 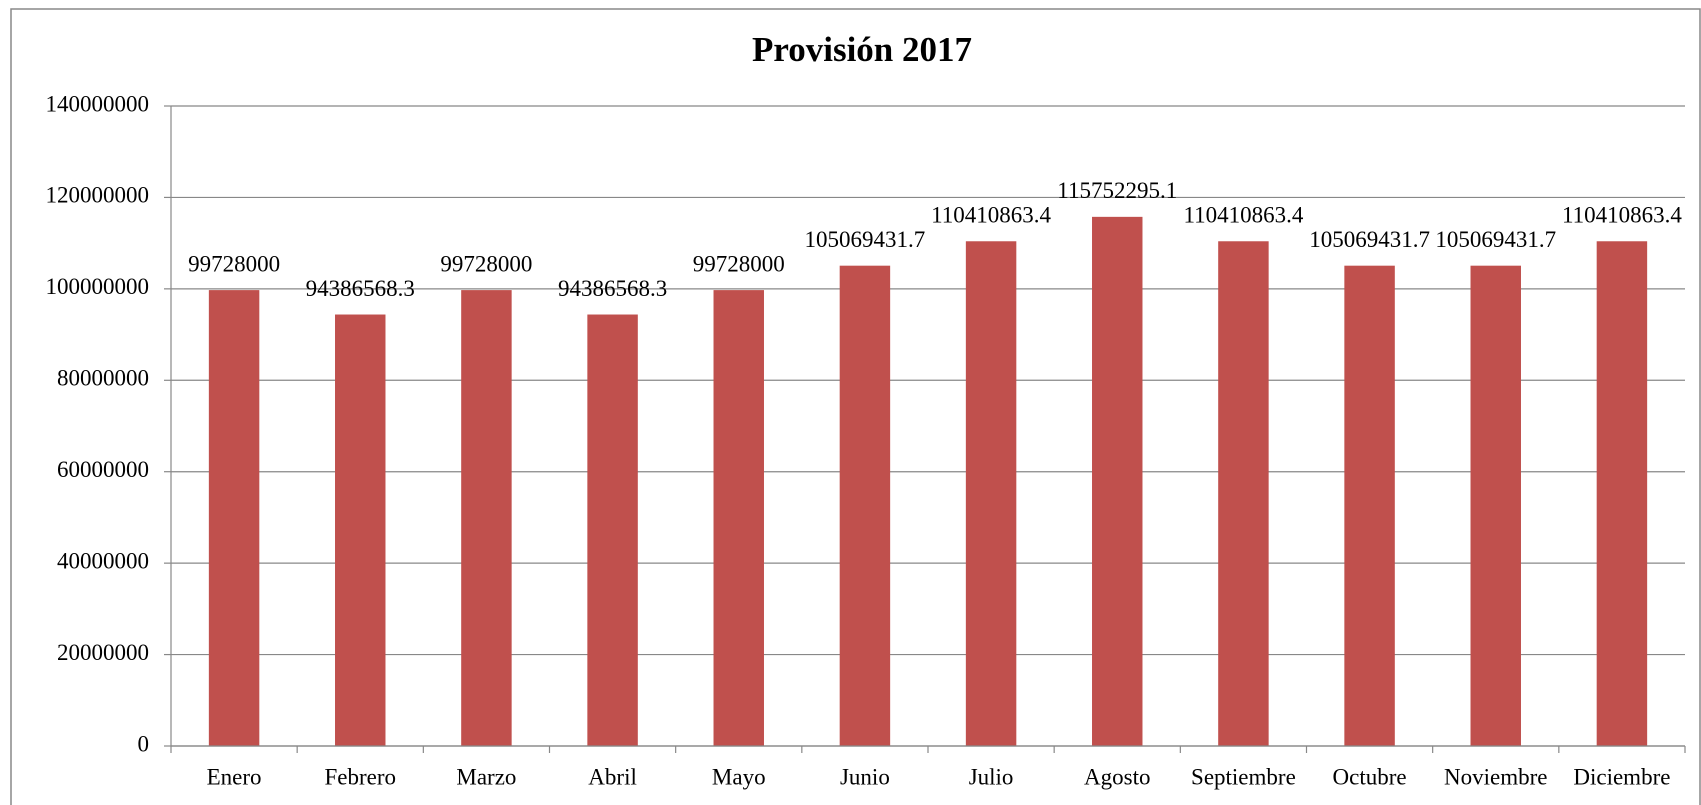 I want to click on x-tick-label: Noviembre, so click(x=1495, y=776).